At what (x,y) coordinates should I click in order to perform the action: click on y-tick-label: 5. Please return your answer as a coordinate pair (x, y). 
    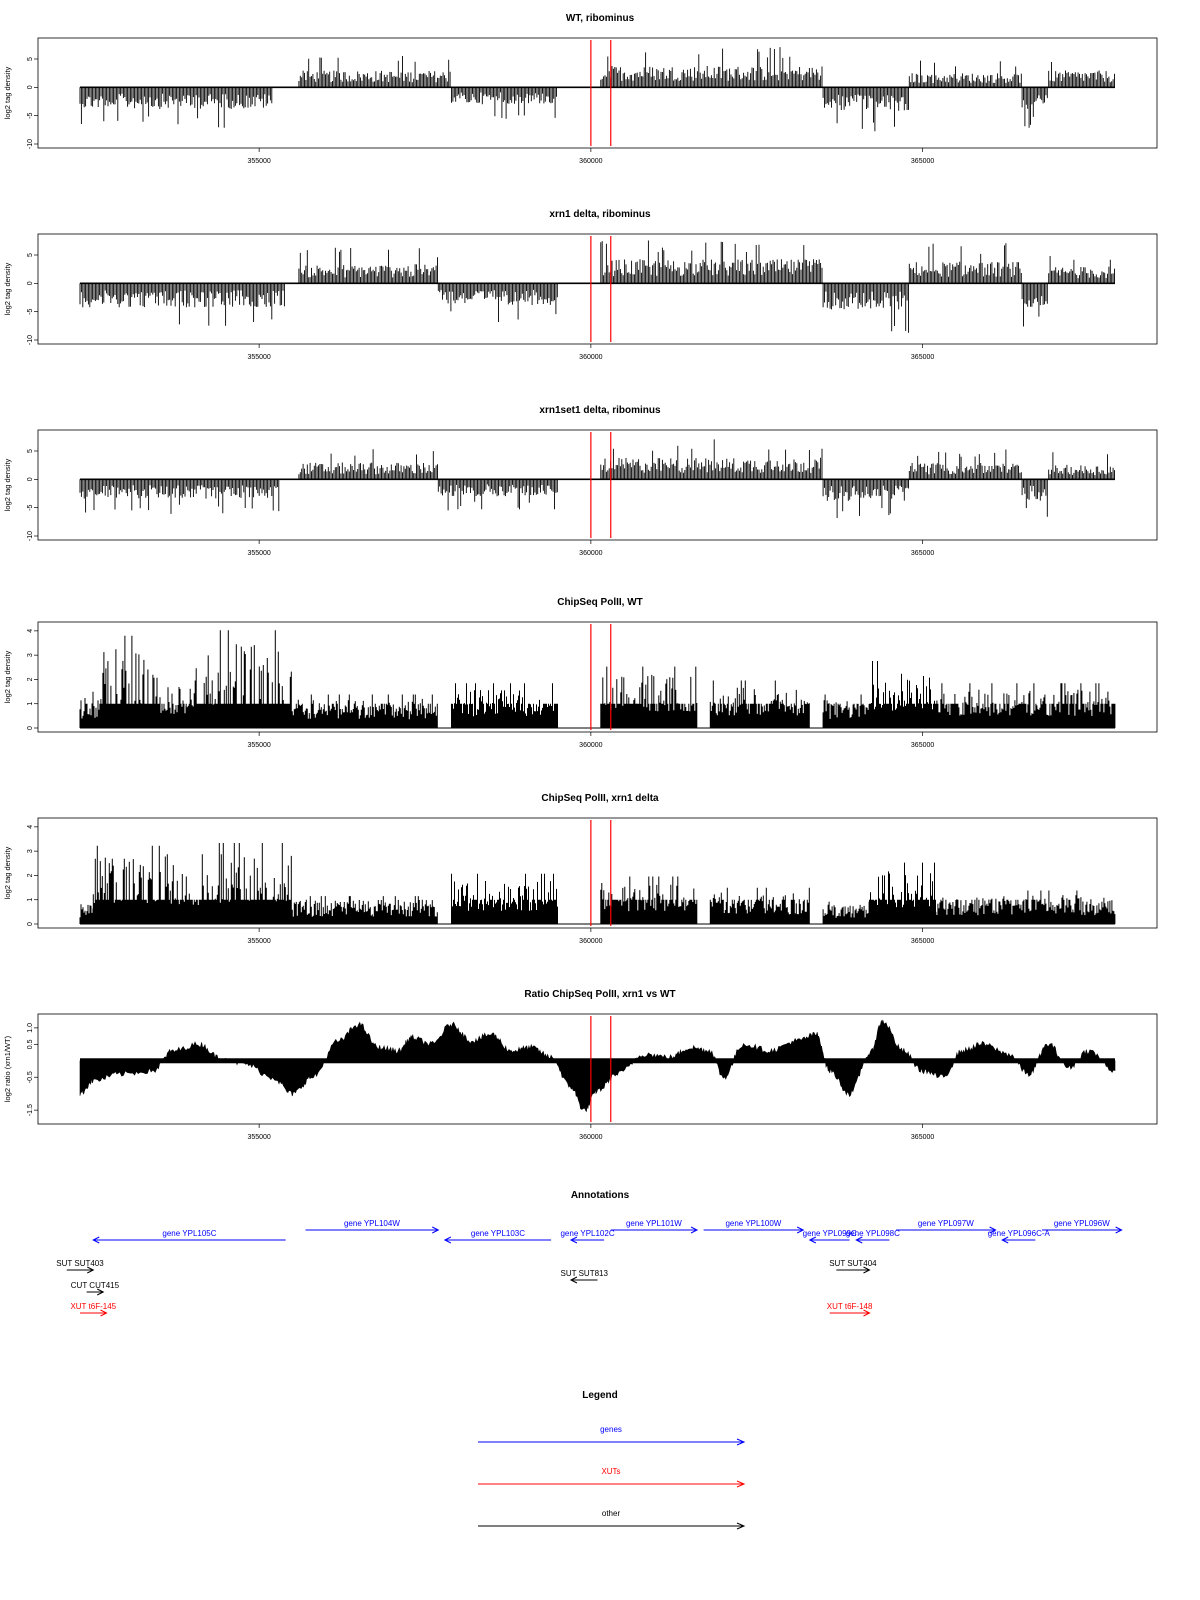
    Looking at the image, I should click on (30, 59).